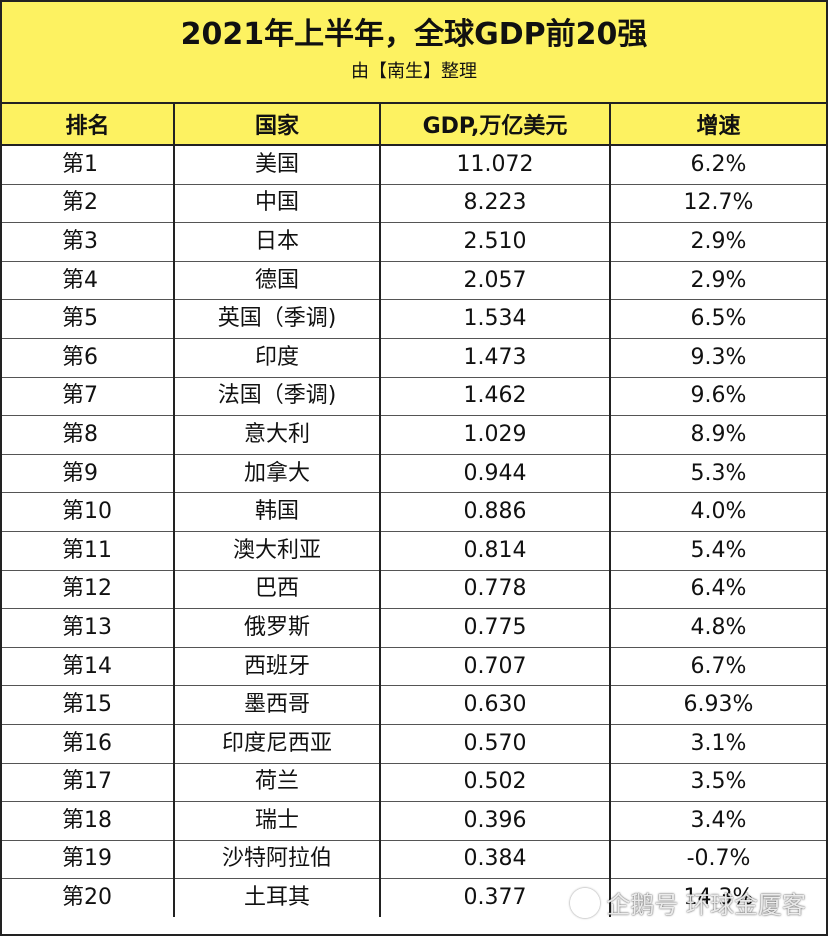  I want to click on gdp-cell: 0.814, so click(495, 550).